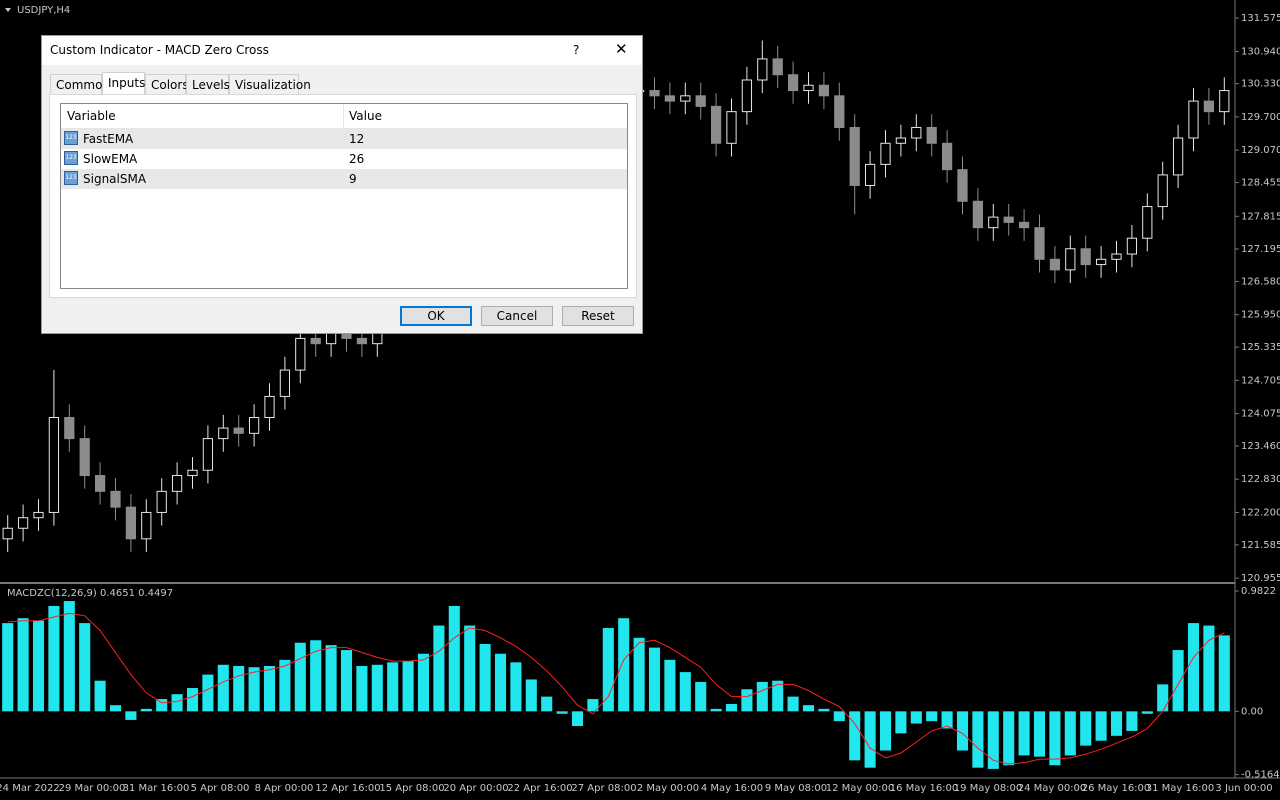  What do you see at coordinates (344, 159) in the screenshot?
I see `input-row: 123 SlowEMA 26` at bounding box center [344, 159].